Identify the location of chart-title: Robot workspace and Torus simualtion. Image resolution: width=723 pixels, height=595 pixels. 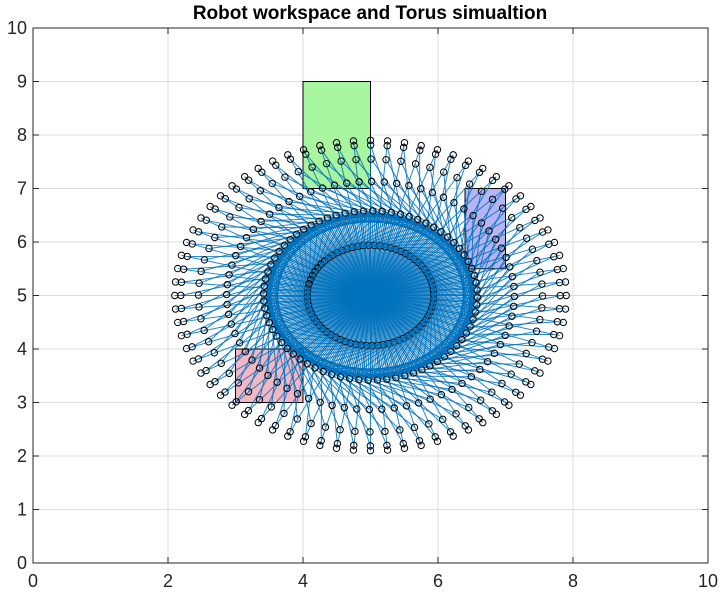
(370, 13).